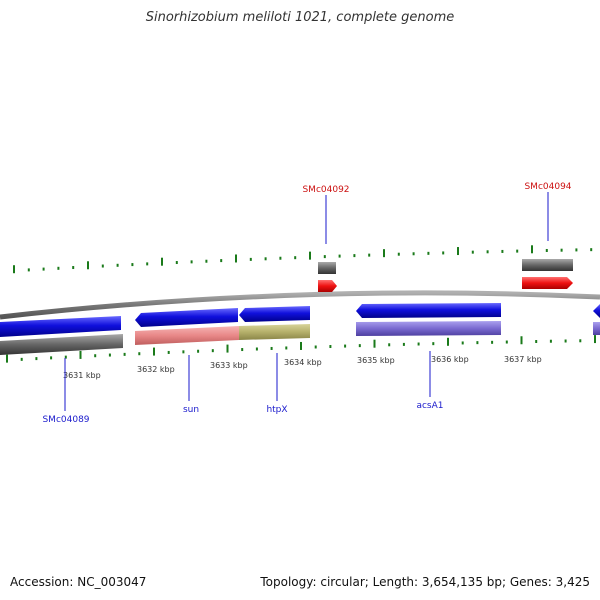  Describe the element at coordinates (276, 410) in the screenshot. I see `gene-label-htpx: htpX` at that location.